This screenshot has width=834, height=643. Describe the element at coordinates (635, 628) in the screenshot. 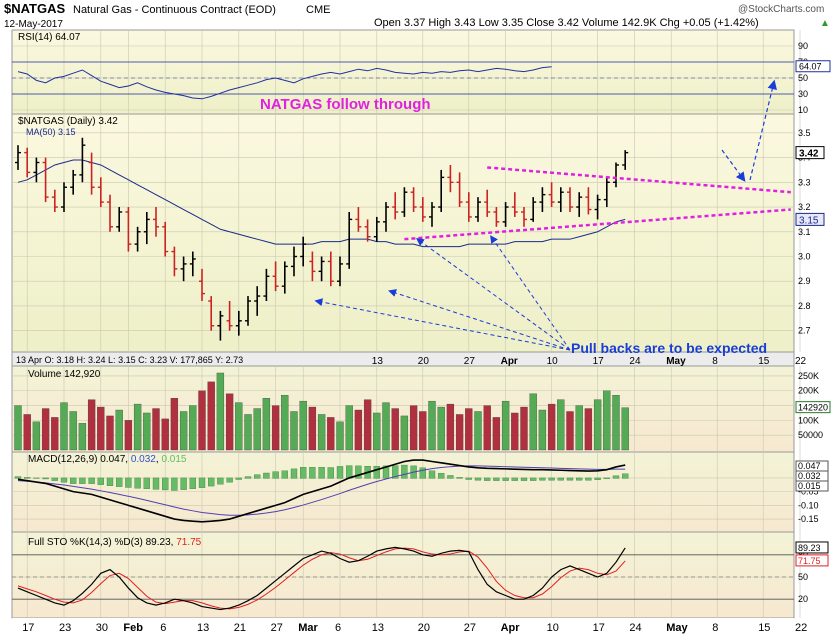

I see `x-tick-label: 24` at that location.